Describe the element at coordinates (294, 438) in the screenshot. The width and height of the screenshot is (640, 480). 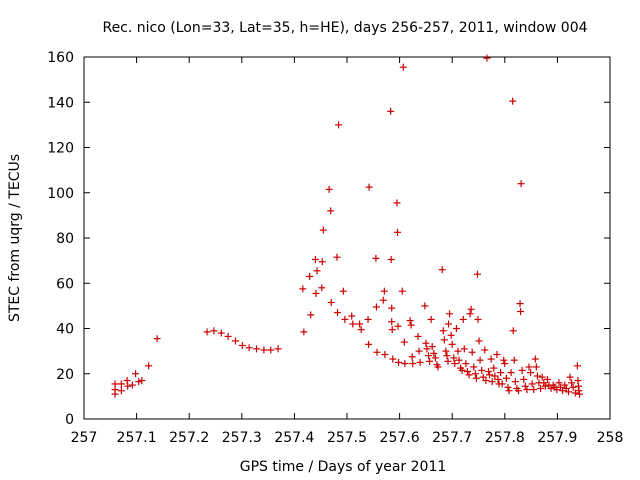
I see `x-tick-label: 257.4` at that location.